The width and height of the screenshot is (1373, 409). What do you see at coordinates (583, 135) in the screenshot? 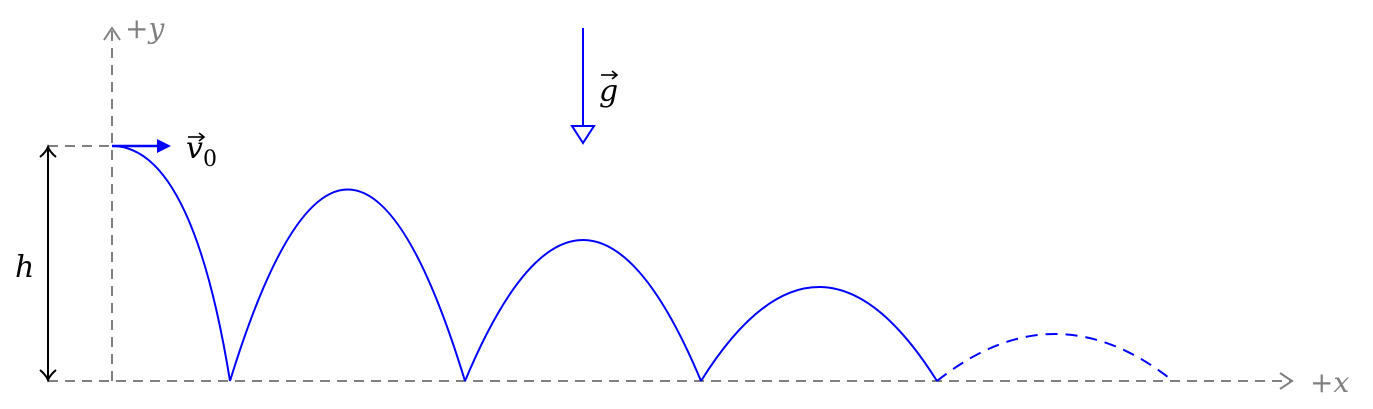
I see `gravity-arrowhead` at bounding box center [583, 135].